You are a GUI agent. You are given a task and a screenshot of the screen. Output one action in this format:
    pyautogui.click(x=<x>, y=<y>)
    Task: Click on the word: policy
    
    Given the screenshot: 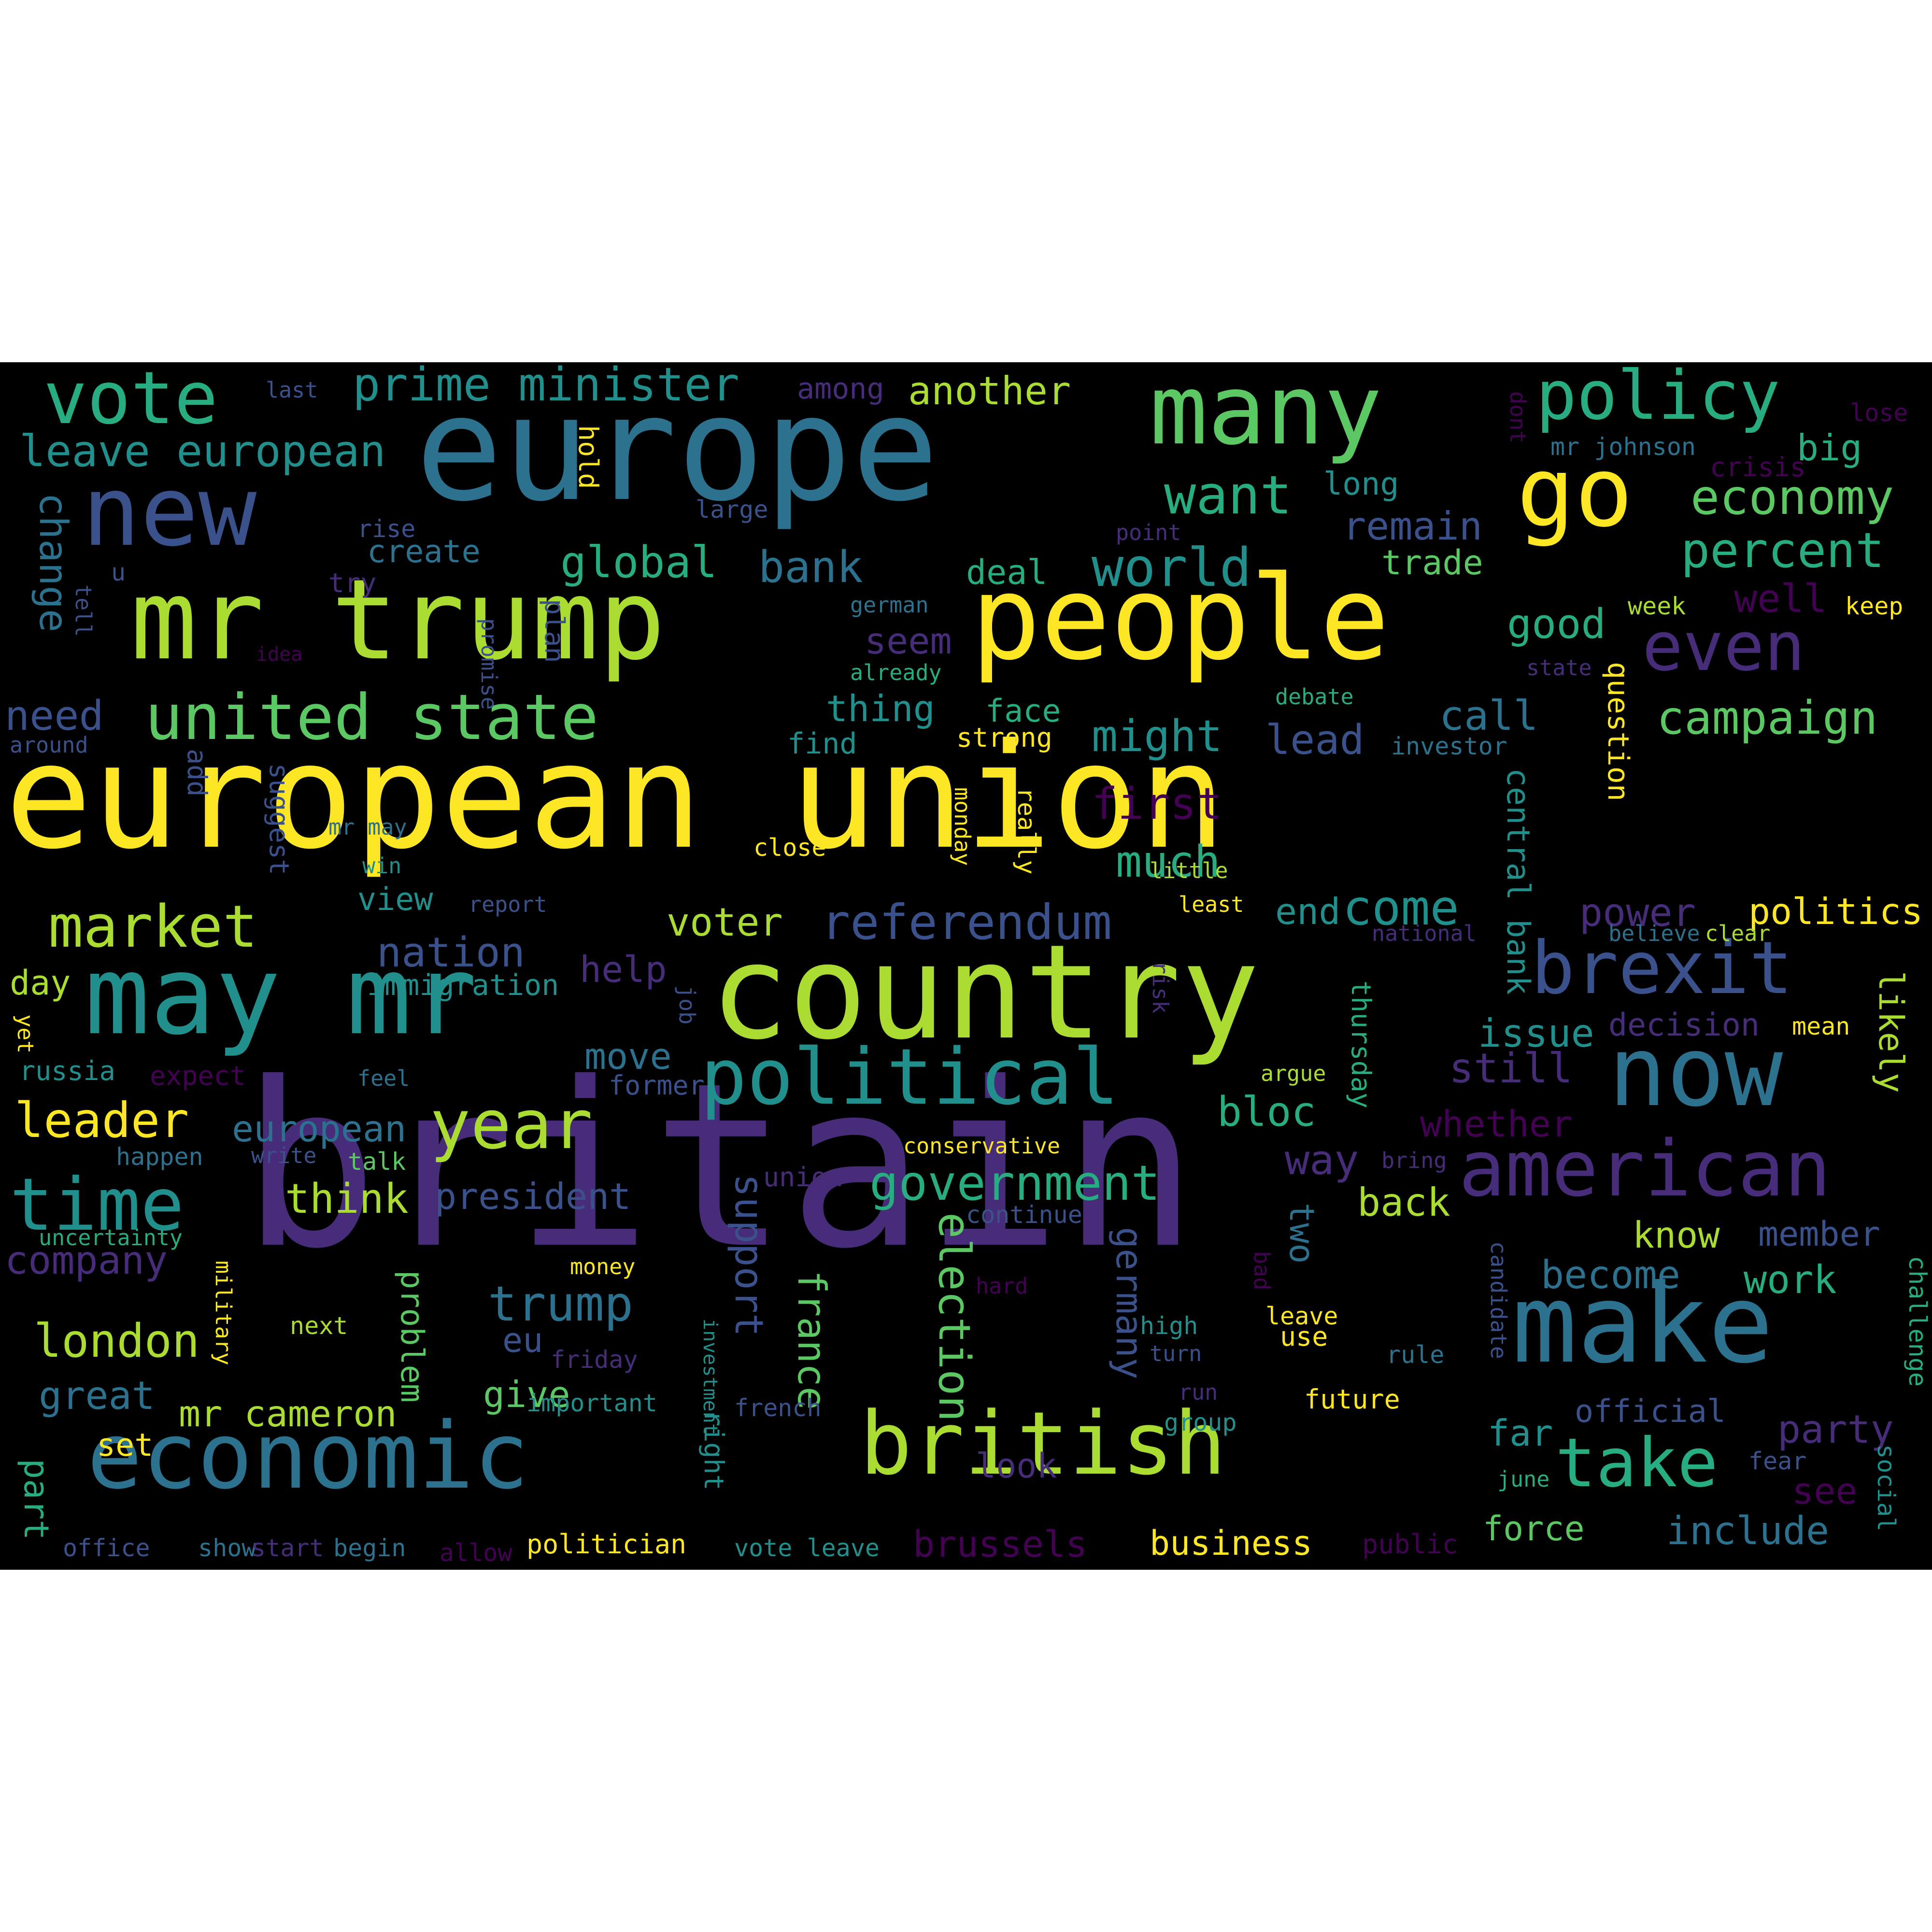 What is the action you would take?
    pyautogui.click(x=1658, y=398)
    